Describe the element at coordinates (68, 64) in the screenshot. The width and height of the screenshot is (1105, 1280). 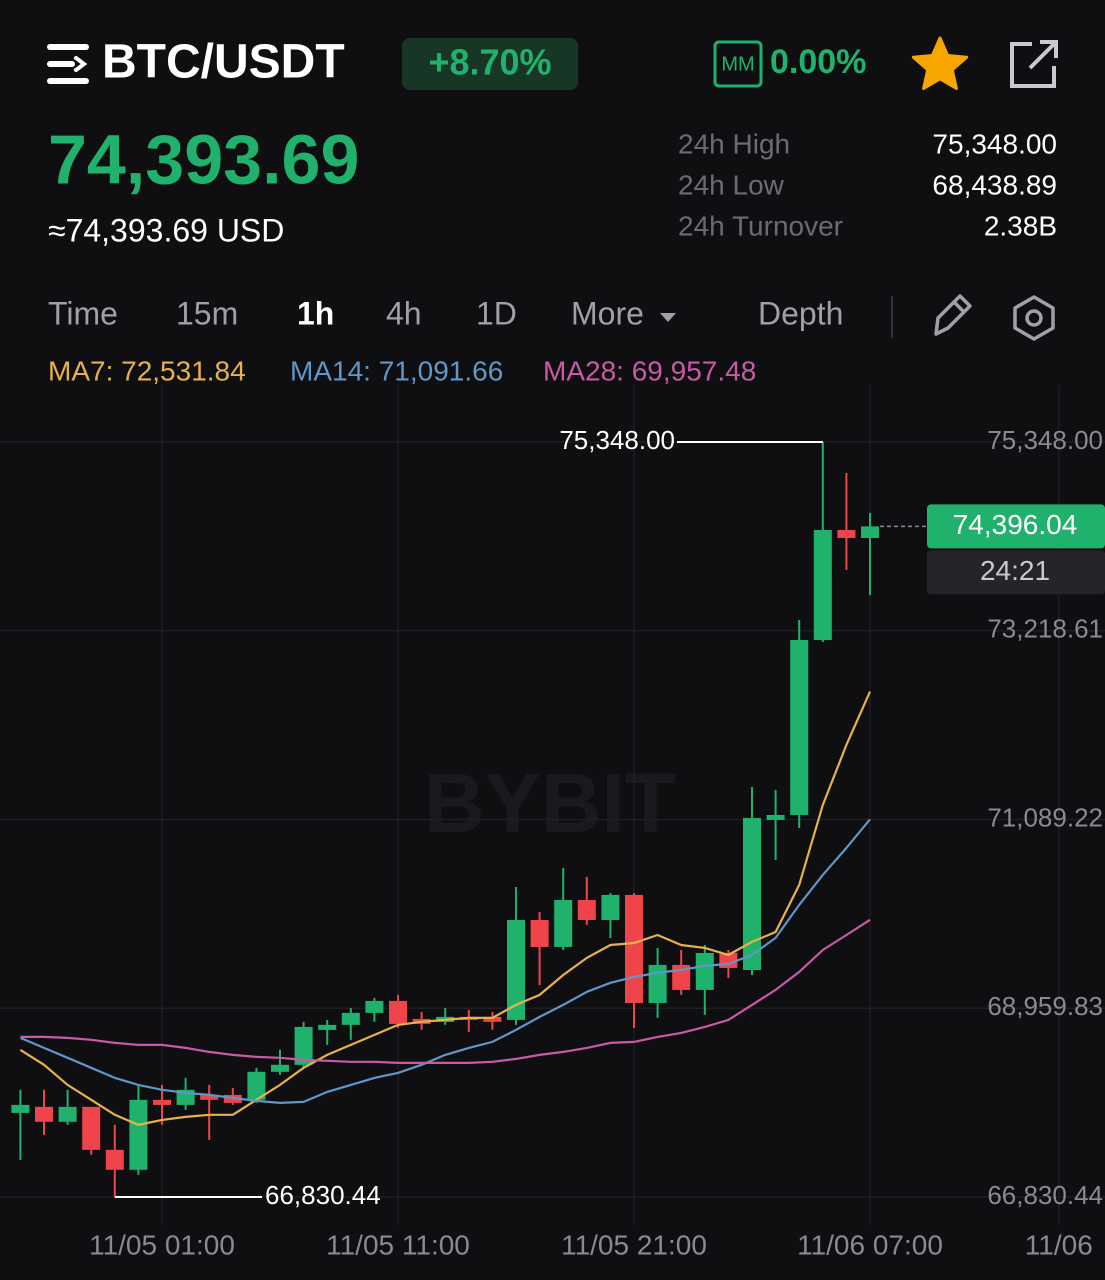
I see `menu-icon` at that location.